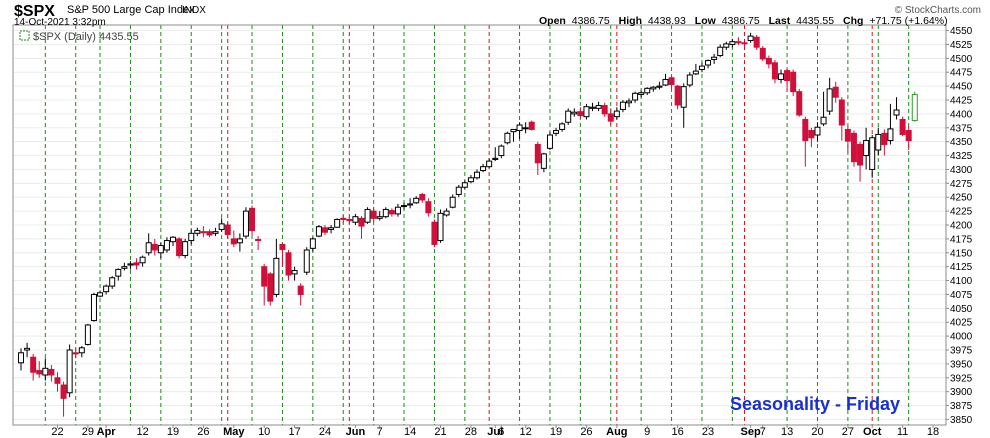 The height and width of the screenshot is (438, 990). I want to click on y-tick-label: 3900, so click(961, 392).